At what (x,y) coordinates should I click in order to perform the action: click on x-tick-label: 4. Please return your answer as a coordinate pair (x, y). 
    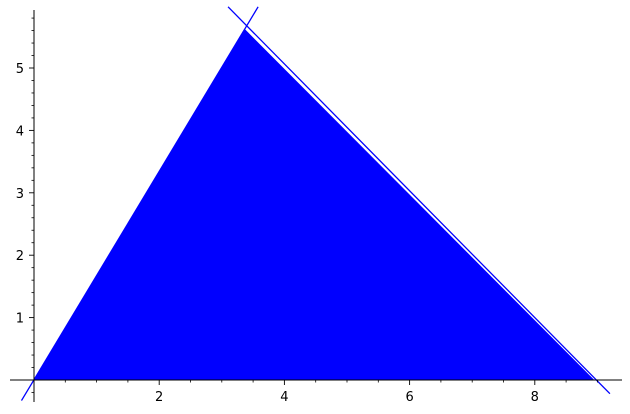
    Looking at the image, I should click on (284, 397).